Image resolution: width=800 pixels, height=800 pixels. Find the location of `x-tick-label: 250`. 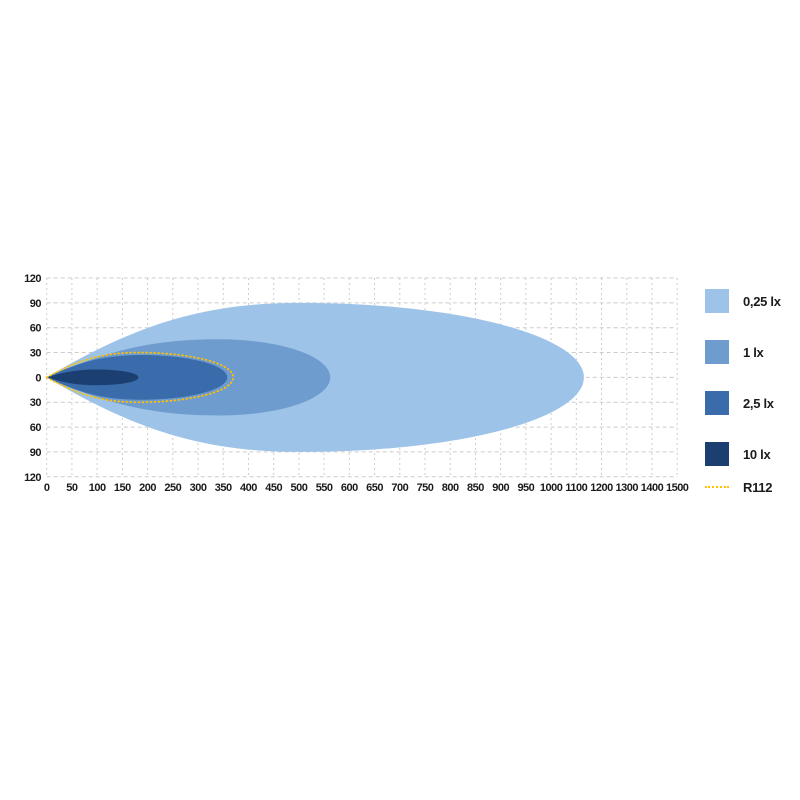

x-tick-label: 250 is located at coordinates (172, 488).